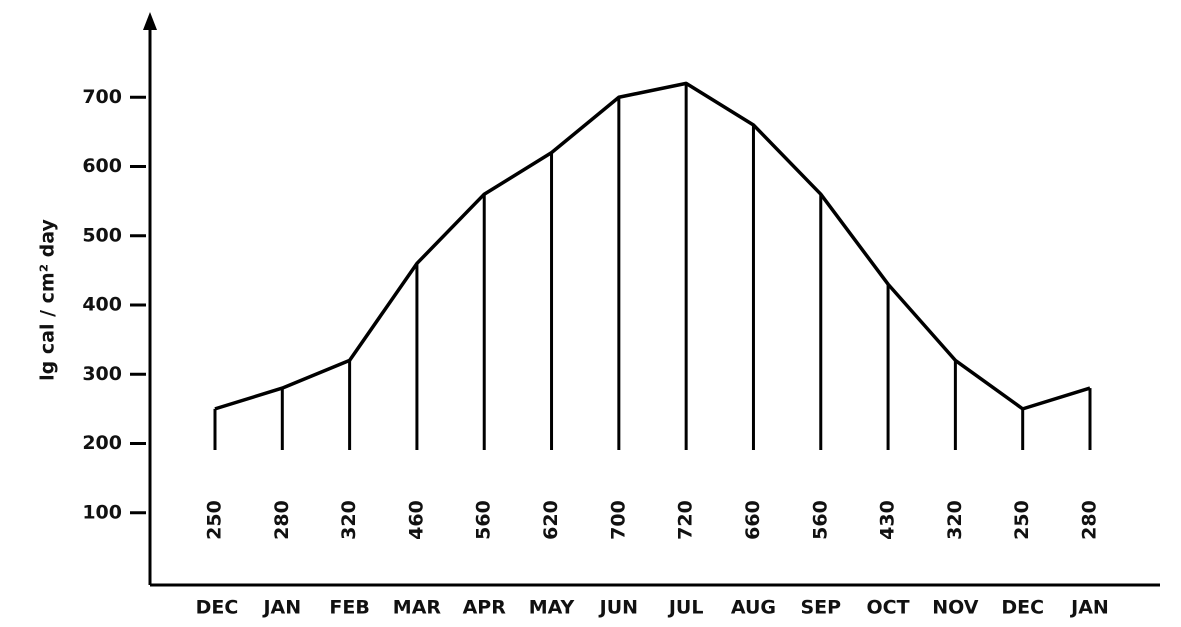 Image resolution: width=1181 pixels, height=627 pixels. Describe the element at coordinates (955, 608) in the screenshot. I see `x-tick-label: NOV` at that location.